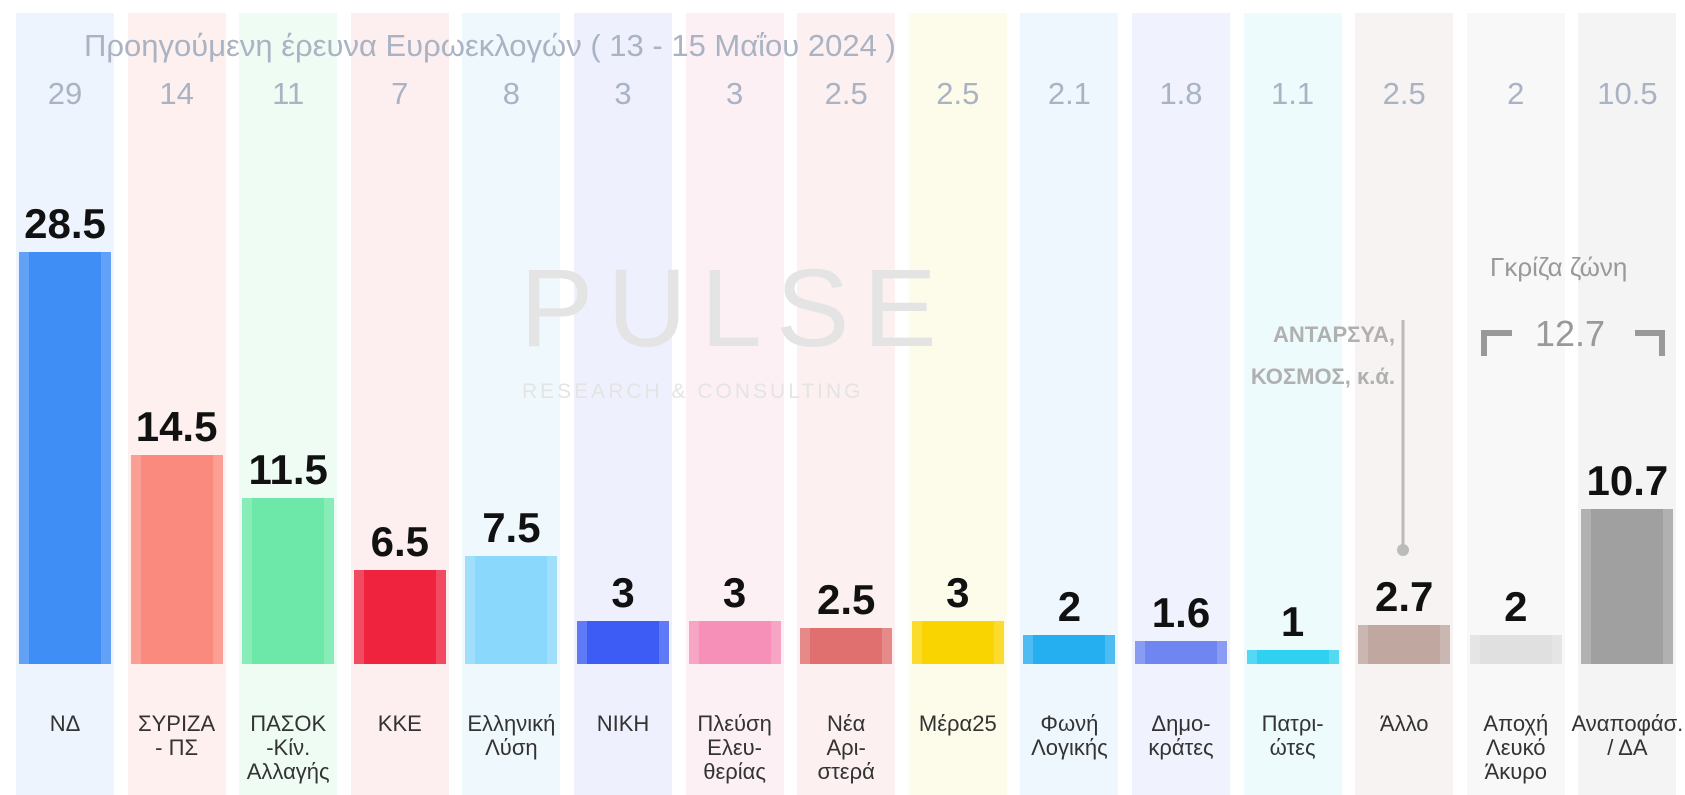 The height and width of the screenshot is (795, 1685). I want to click on category-label: ΝΙΚΗ, so click(623, 723).